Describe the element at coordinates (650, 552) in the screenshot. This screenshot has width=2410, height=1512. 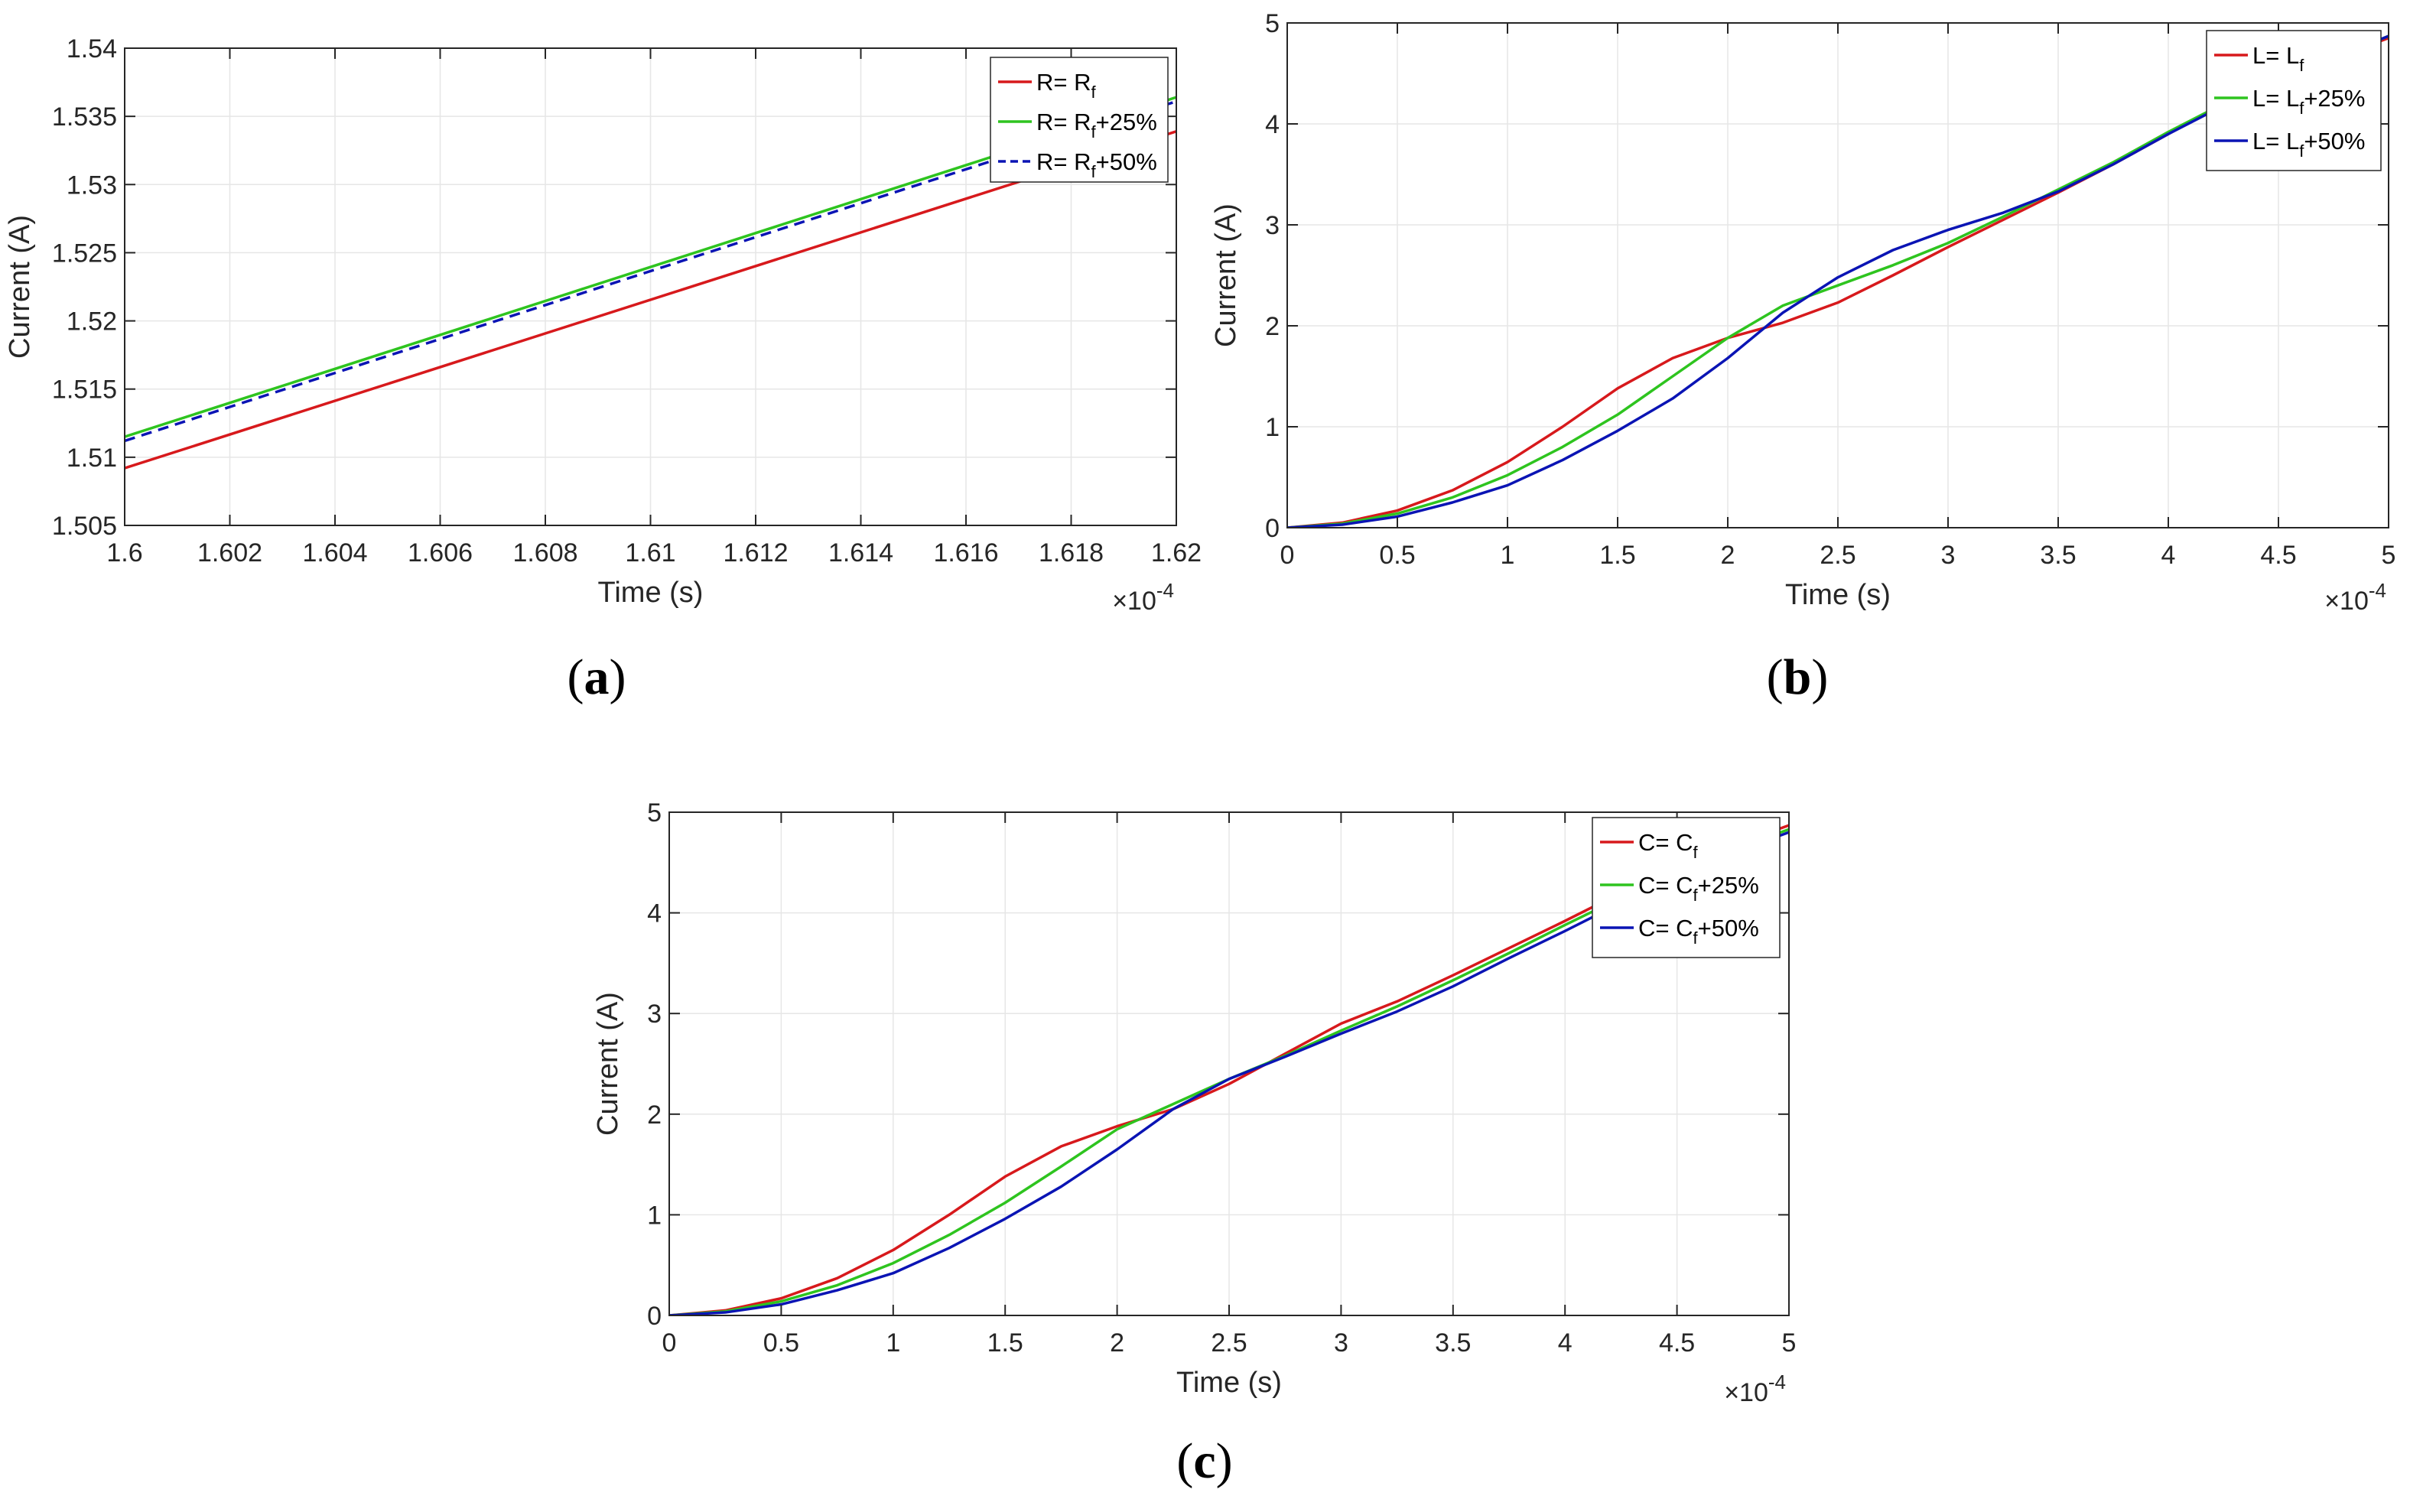
I see `x-tick-label: 1.61` at that location.